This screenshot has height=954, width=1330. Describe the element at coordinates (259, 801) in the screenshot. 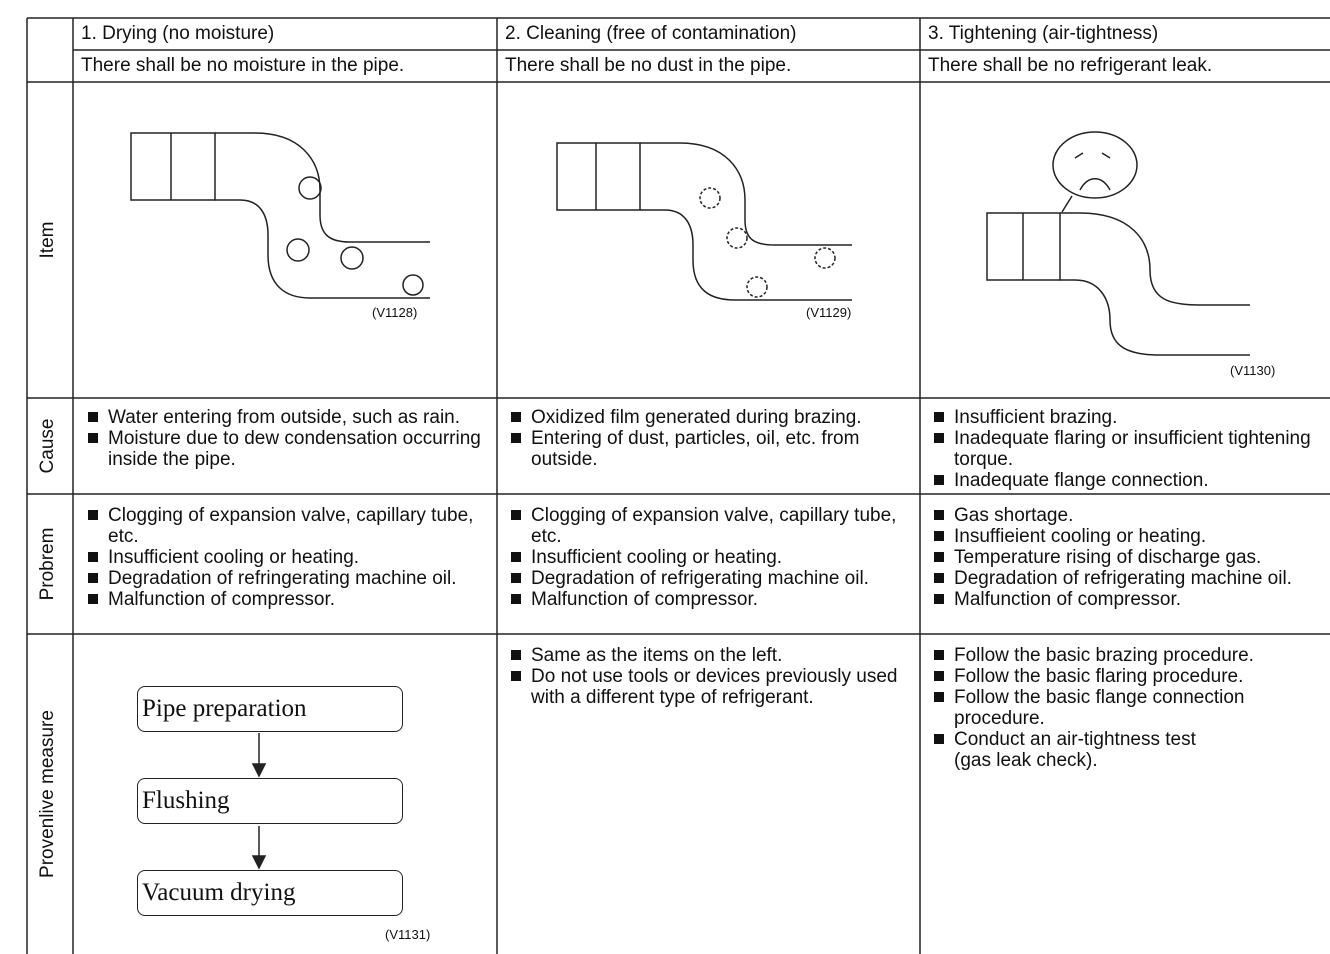

I see `flow-arrows` at that location.